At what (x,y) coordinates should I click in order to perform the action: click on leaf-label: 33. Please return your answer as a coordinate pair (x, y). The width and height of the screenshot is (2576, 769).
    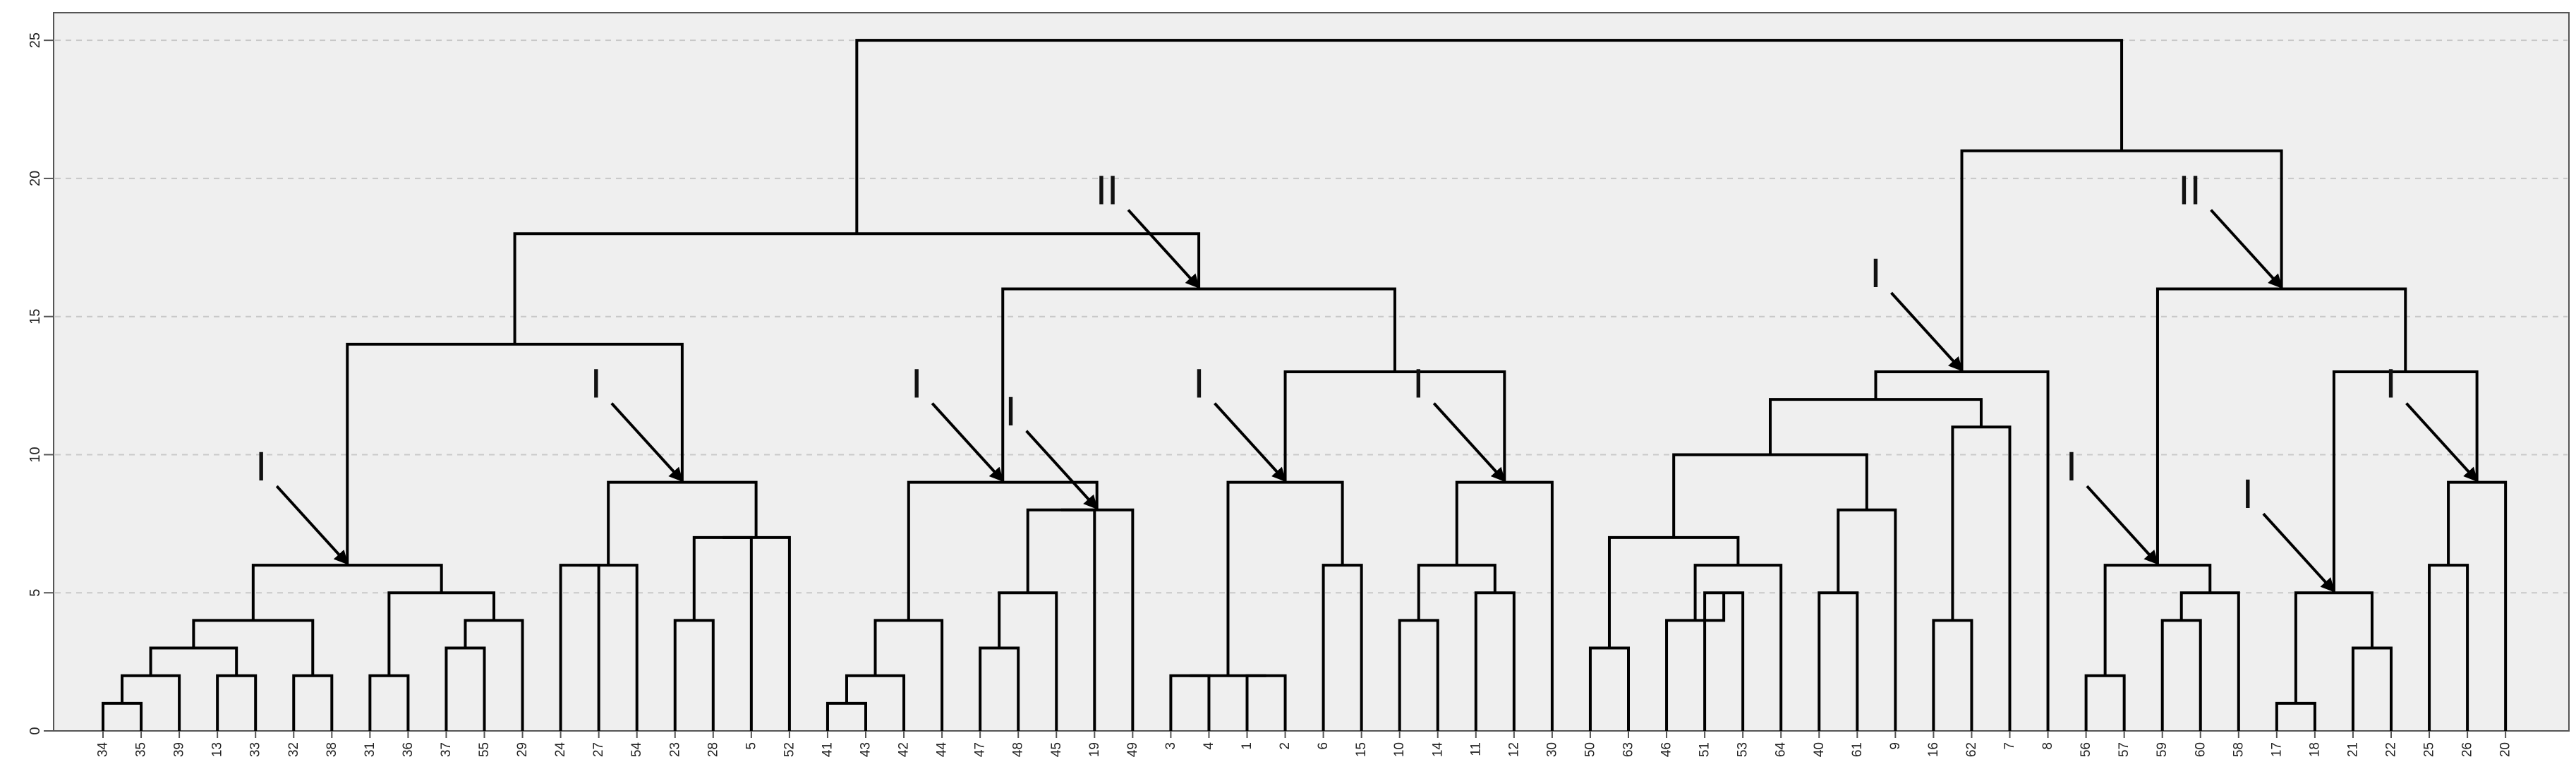
    Looking at the image, I should click on (256, 749).